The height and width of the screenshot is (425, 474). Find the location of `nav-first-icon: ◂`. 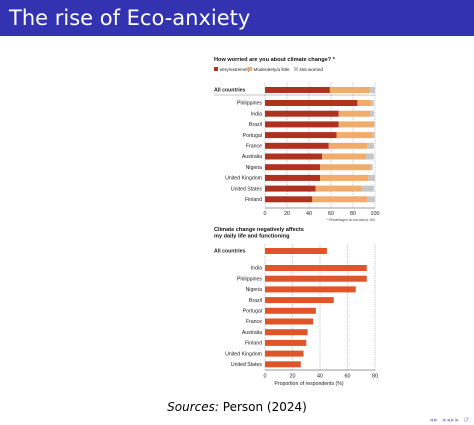

nav-first-icon: ◂ is located at coordinates (432, 420).